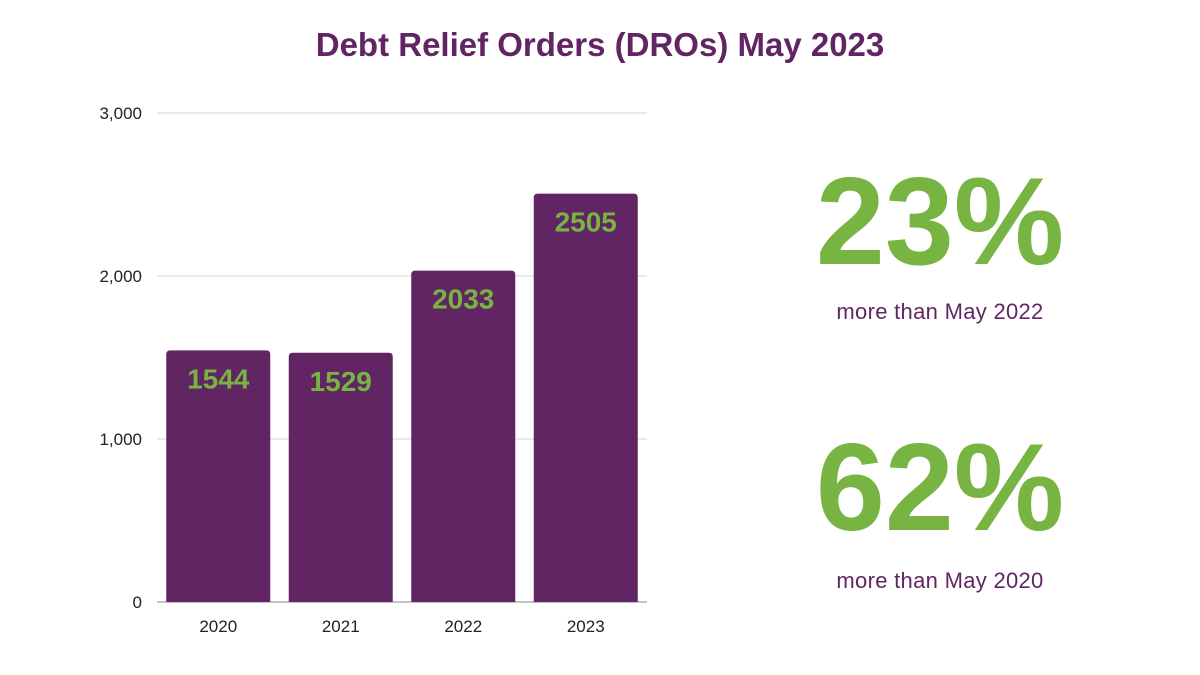  I want to click on y-tick-label: 2,000, so click(120, 276).